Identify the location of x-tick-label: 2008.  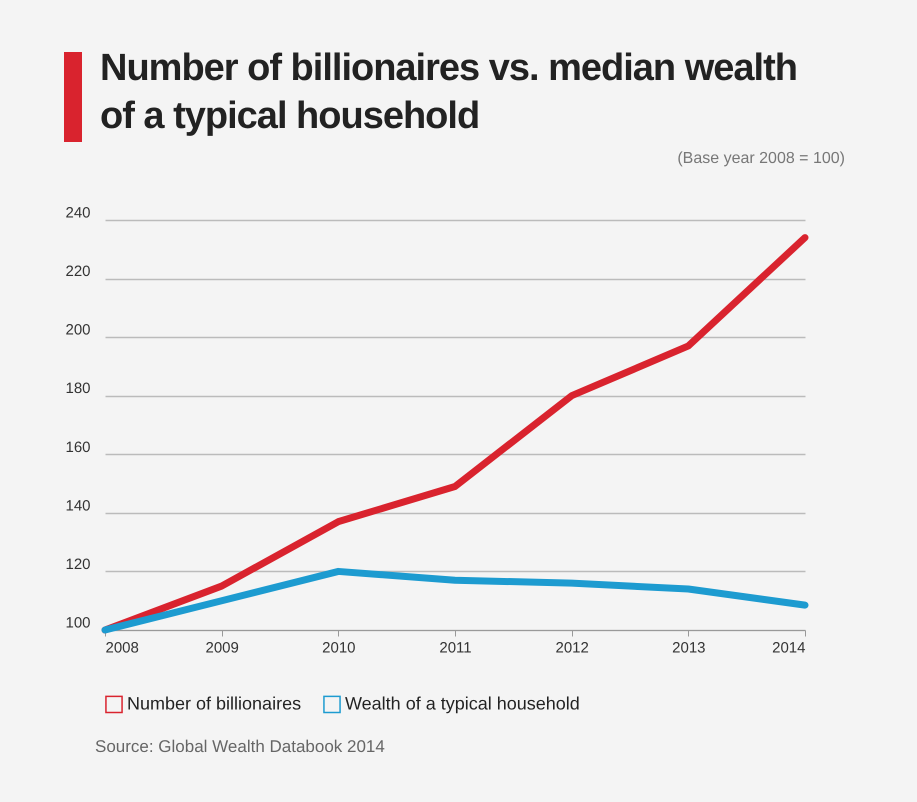
(122, 648).